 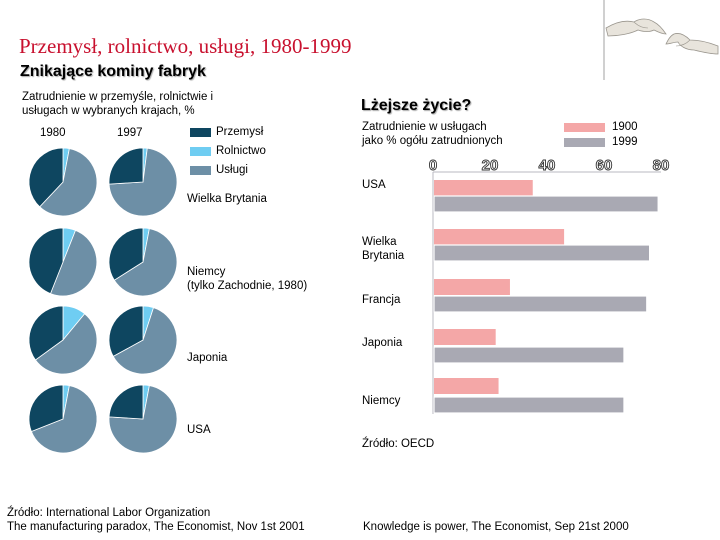 I want to click on pie-slice-uk-1980-rolnictwo, so click(x=66, y=165).